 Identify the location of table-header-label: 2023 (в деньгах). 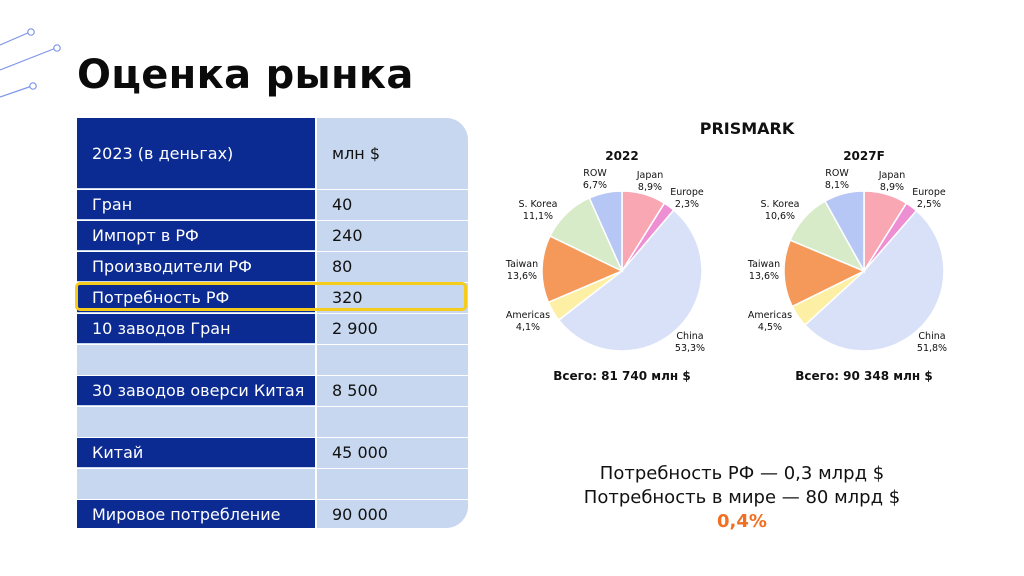
(196, 153).